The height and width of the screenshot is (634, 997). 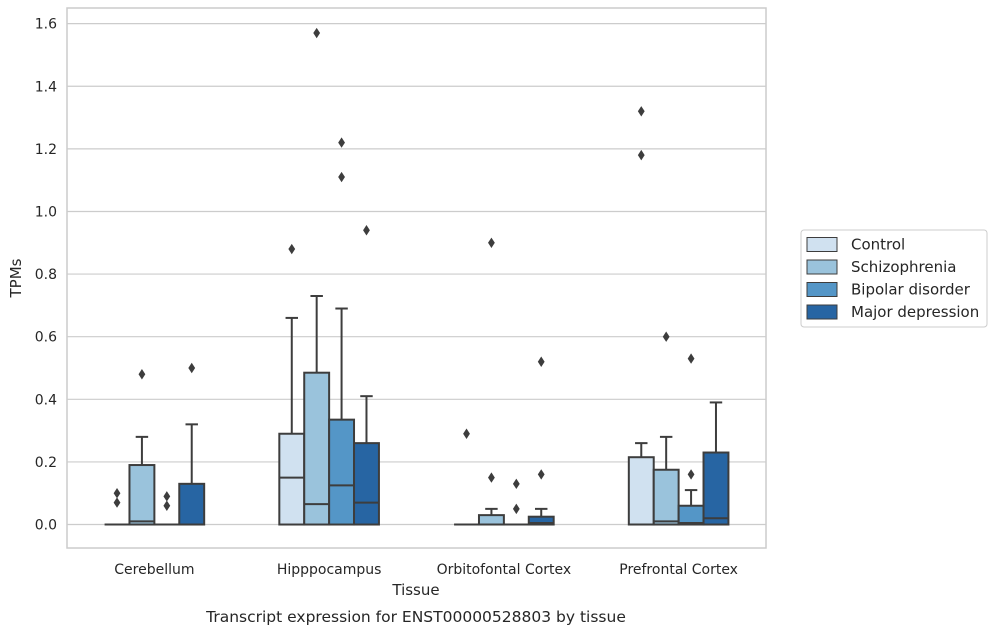 I want to click on legend-label: Control, so click(x=878, y=245).